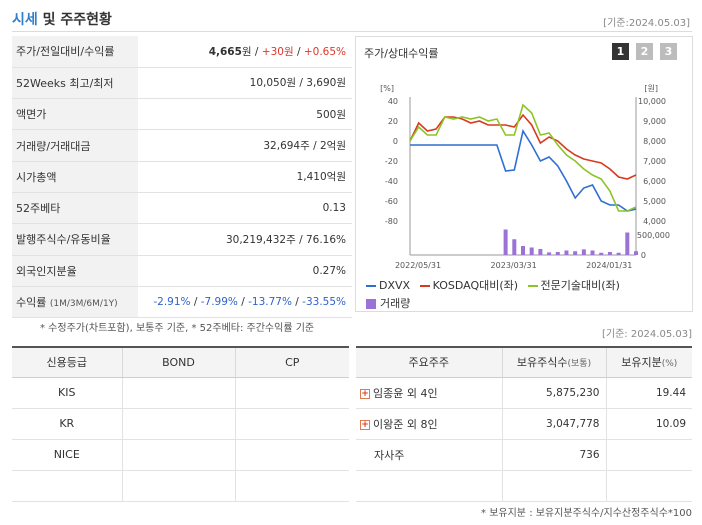 The height and width of the screenshot is (525, 702). I want to click on credit-agency: KR, so click(67, 424).